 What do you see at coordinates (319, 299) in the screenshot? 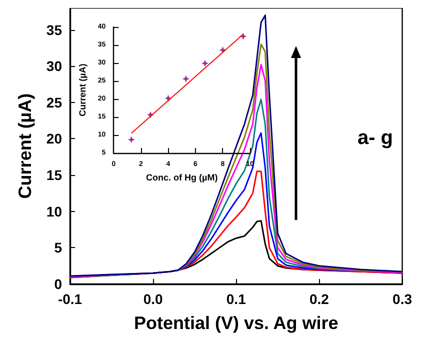
I see `x-tick-label: 0.2` at bounding box center [319, 299].